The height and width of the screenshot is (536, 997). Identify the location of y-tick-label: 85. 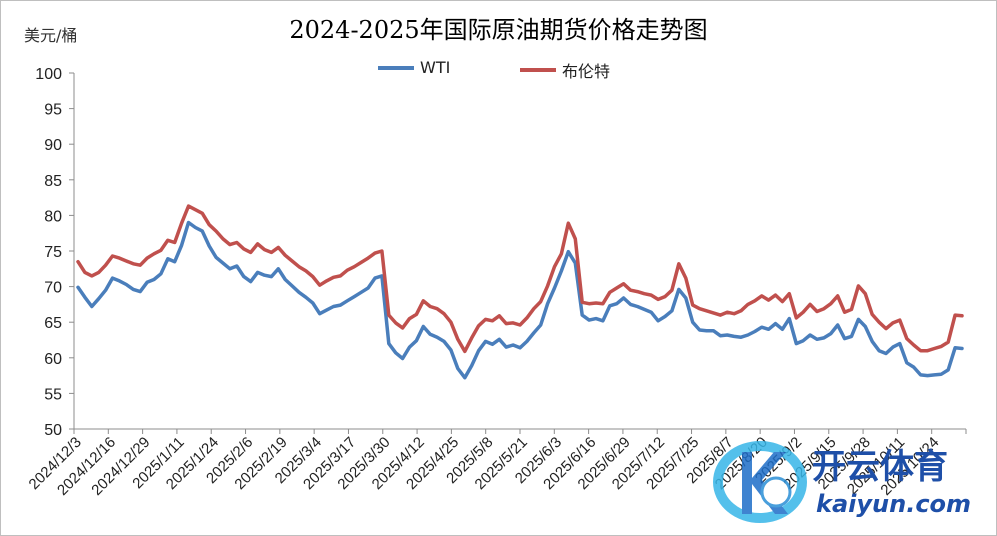
(53, 181).